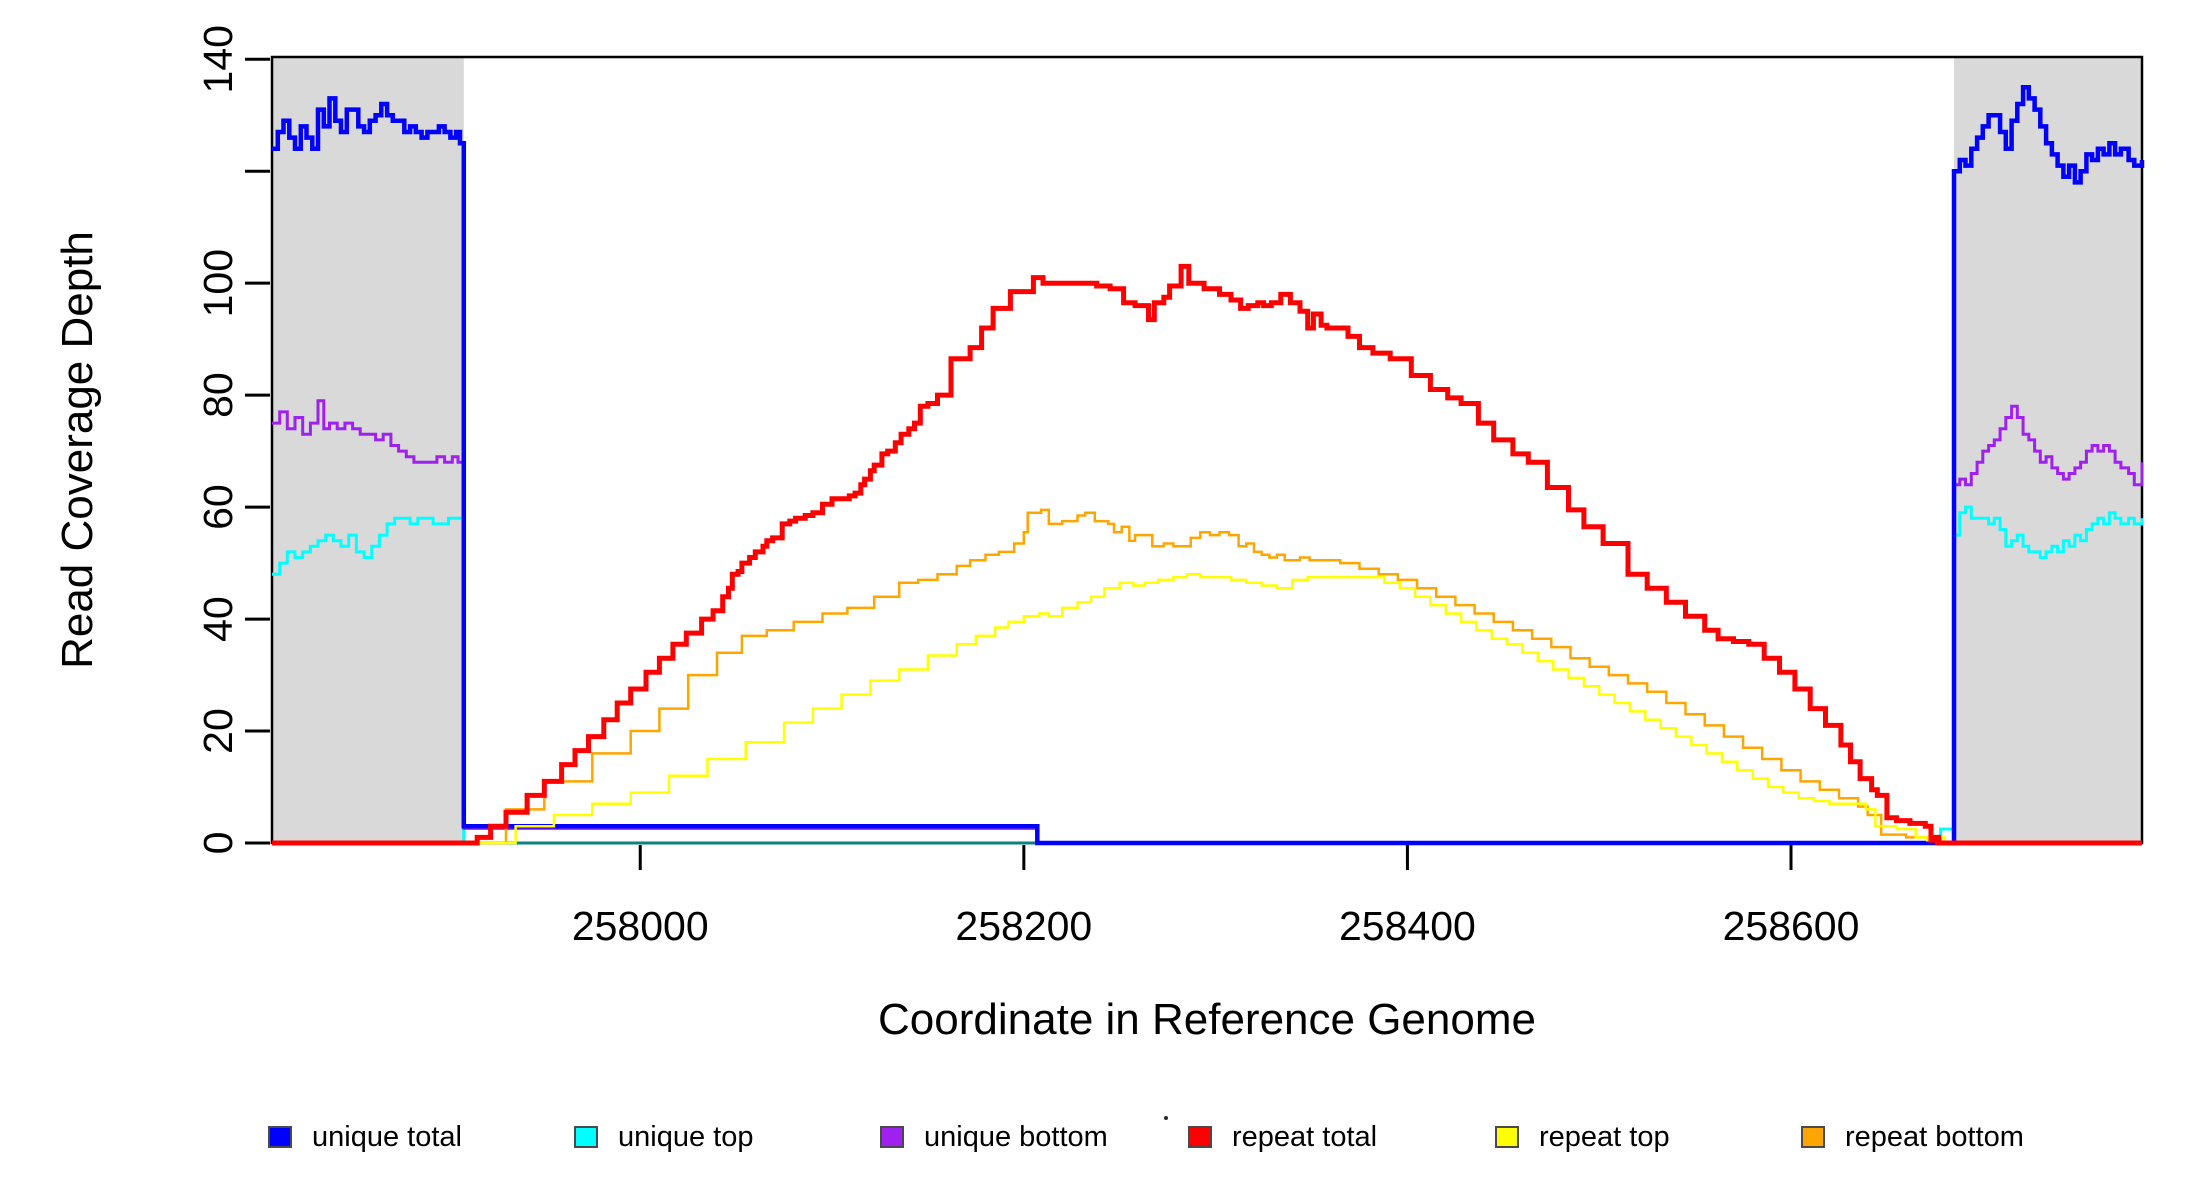 The width and height of the screenshot is (2200, 1200). I want to click on y-tick-label: 60, so click(218, 507).